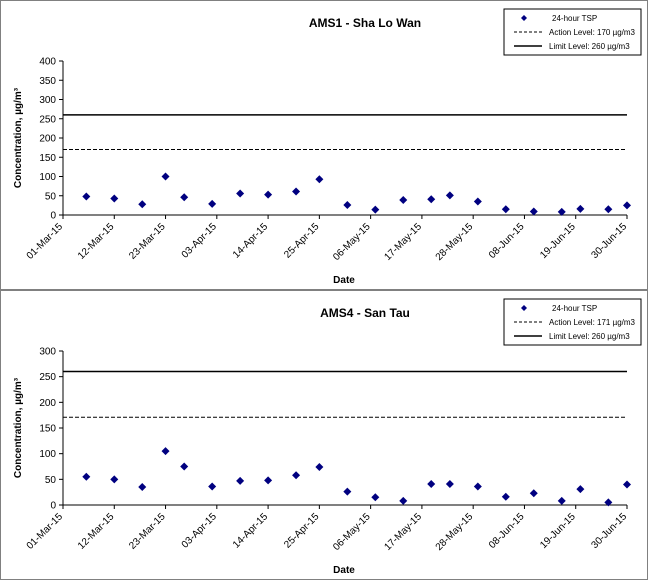  I want to click on legend-label: Action Level: 171 µg/m3, so click(592, 322).